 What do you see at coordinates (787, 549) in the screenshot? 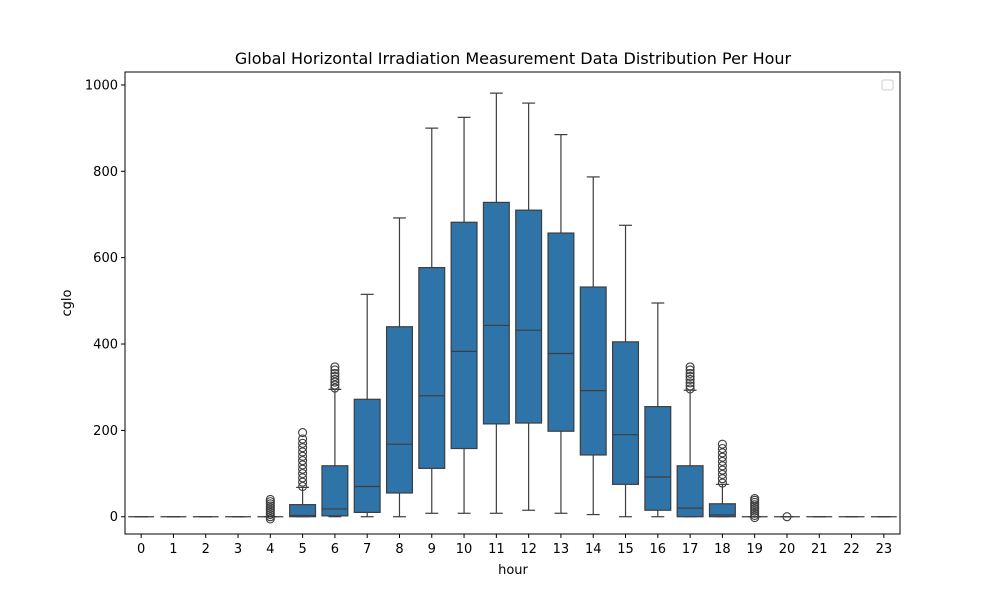
I see `x-tick-label: 20` at bounding box center [787, 549].